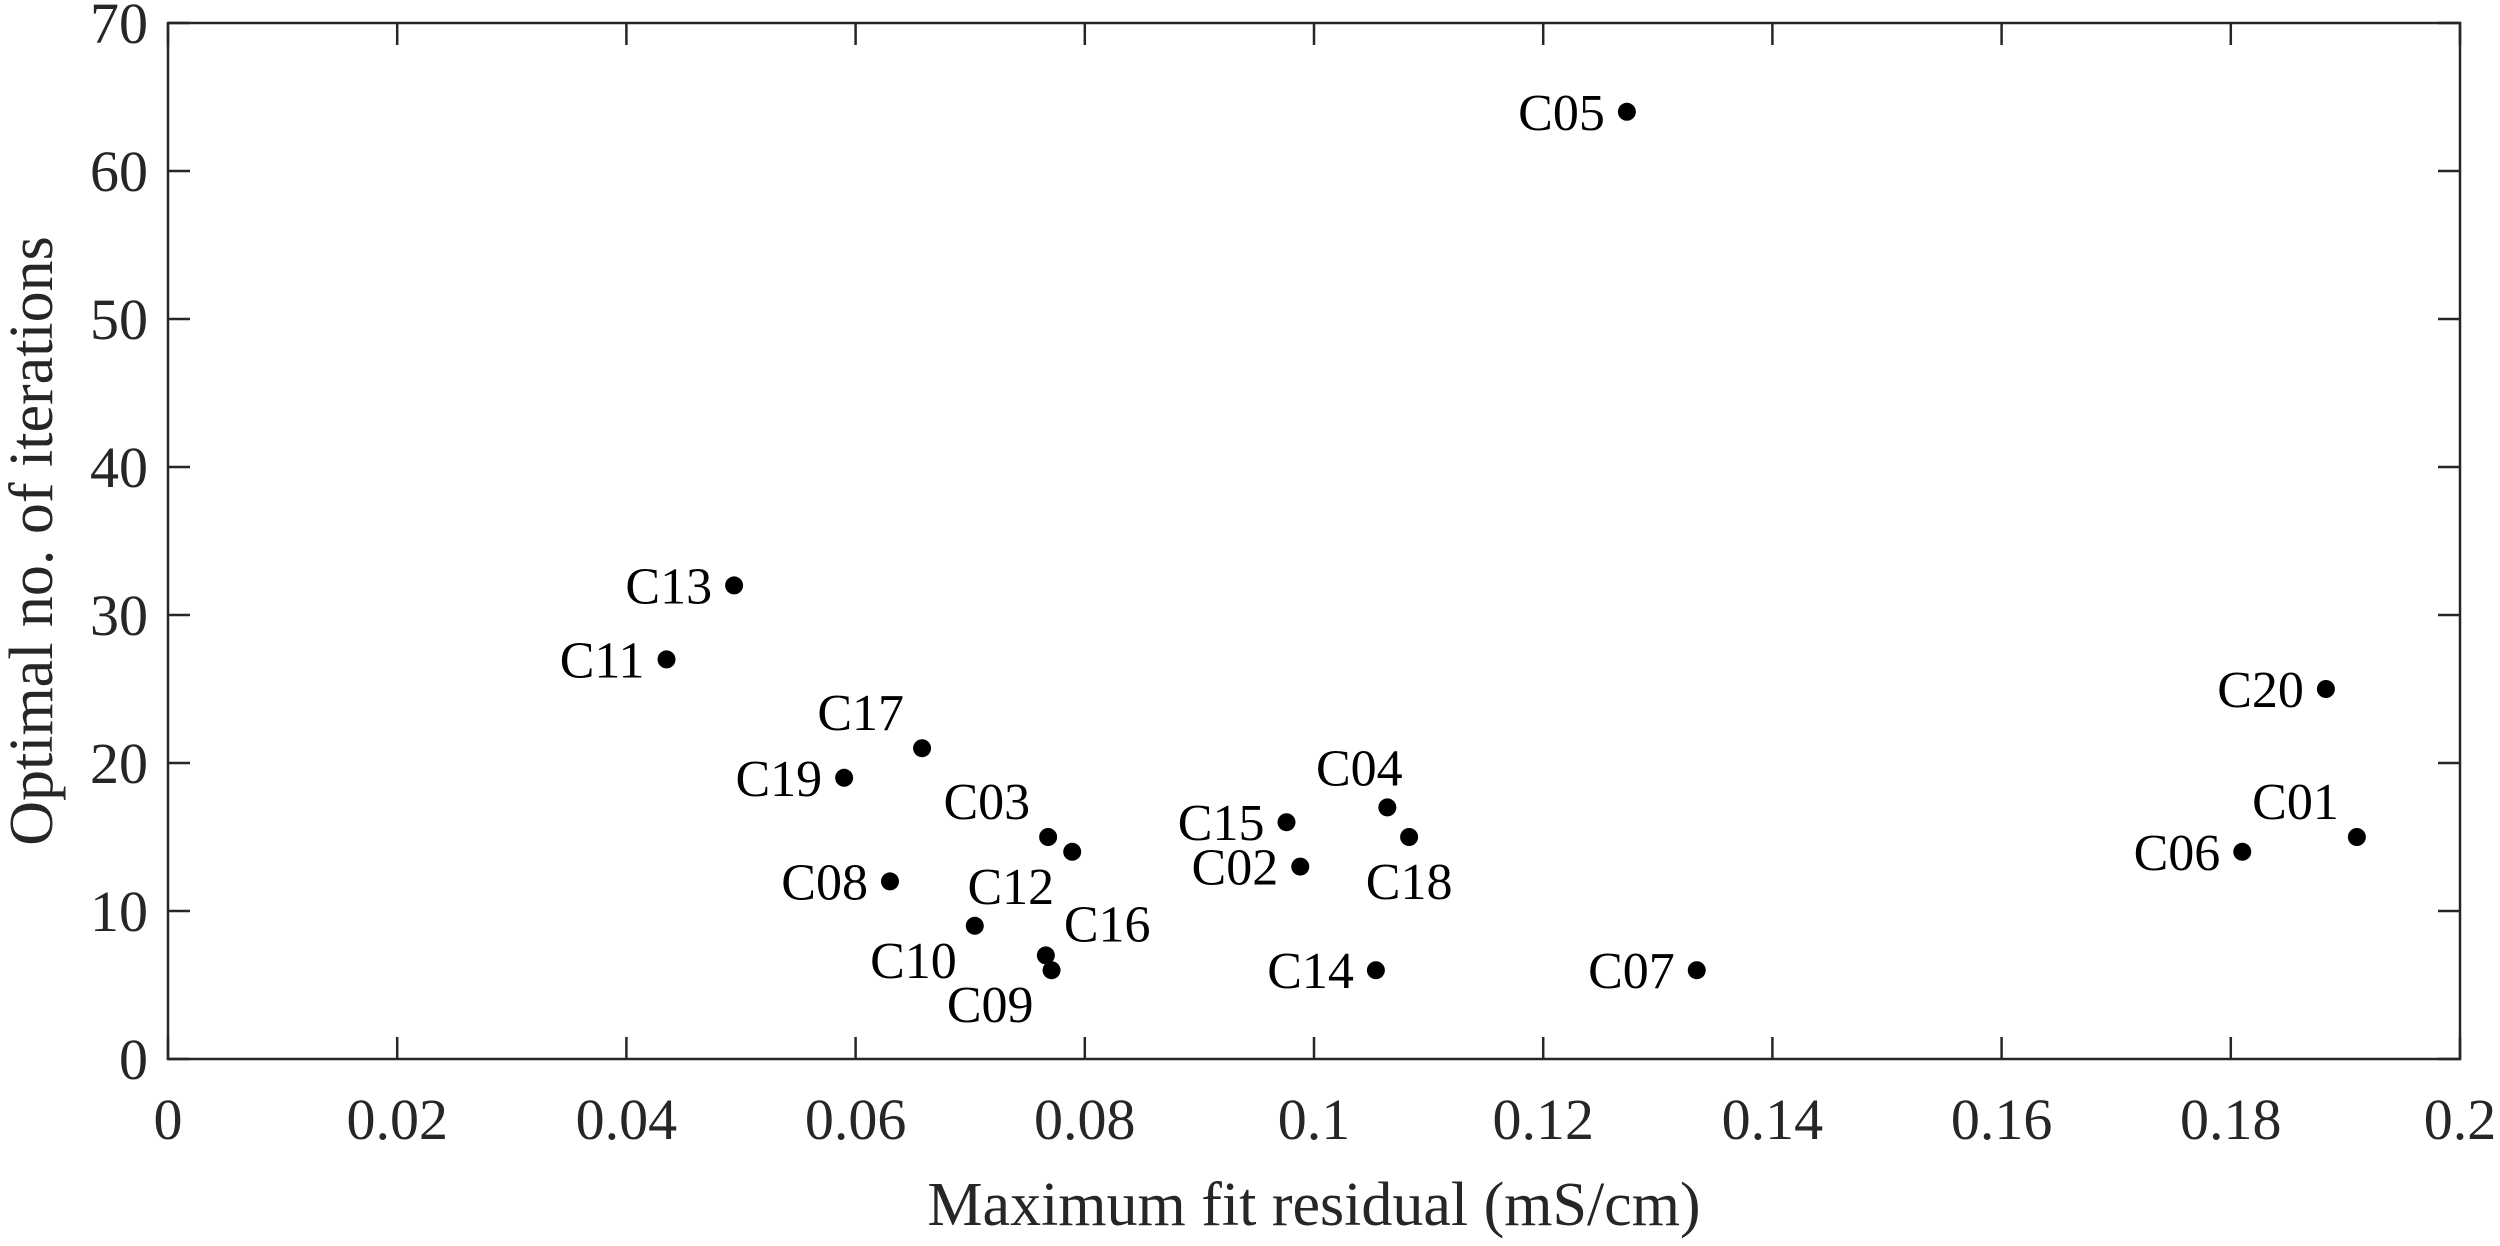 The height and width of the screenshot is (1246, 2500). I want to click on y-axis-title: Optimal no. of iterations, so click(33, 541).